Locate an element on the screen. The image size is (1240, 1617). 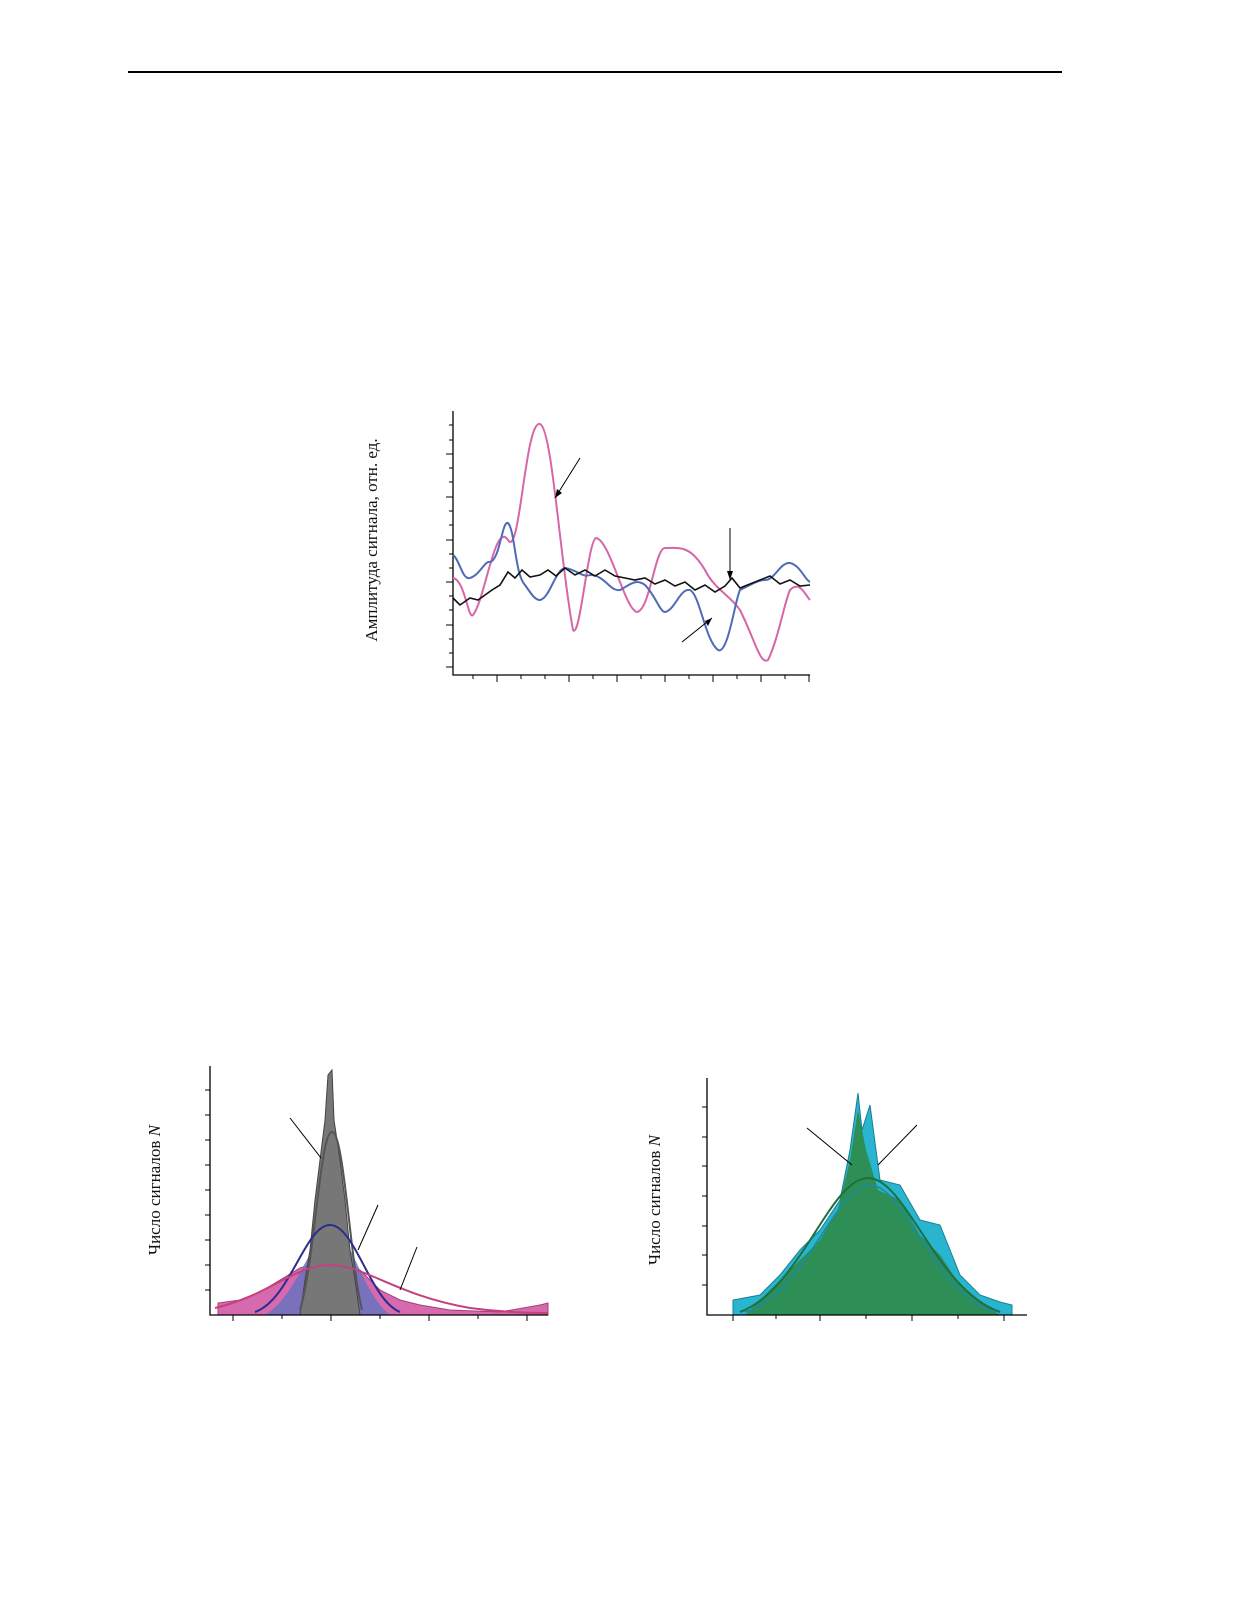
curve-pink is located at coordinates (631, 542).